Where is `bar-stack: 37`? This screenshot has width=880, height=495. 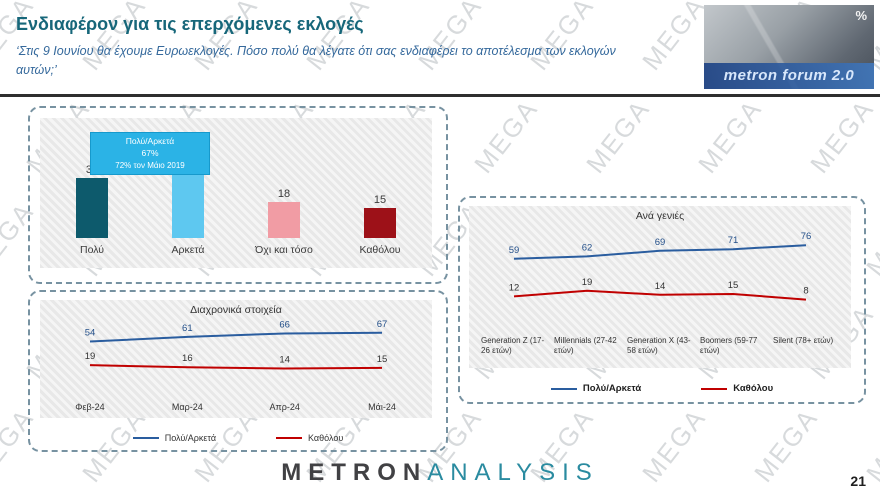 bar-stack: 37 is located at coordinates (188, 178).